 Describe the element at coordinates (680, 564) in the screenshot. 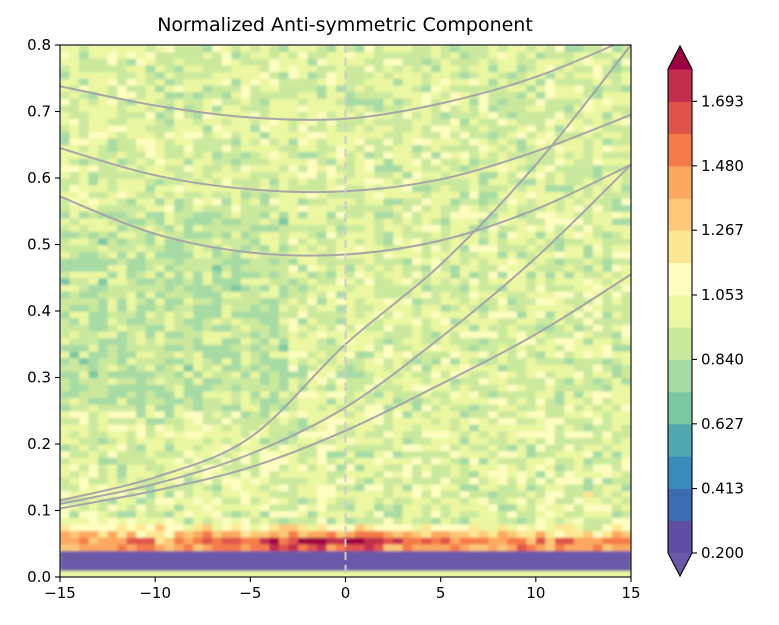

I see `colorbar-extend-bottom` at that location.